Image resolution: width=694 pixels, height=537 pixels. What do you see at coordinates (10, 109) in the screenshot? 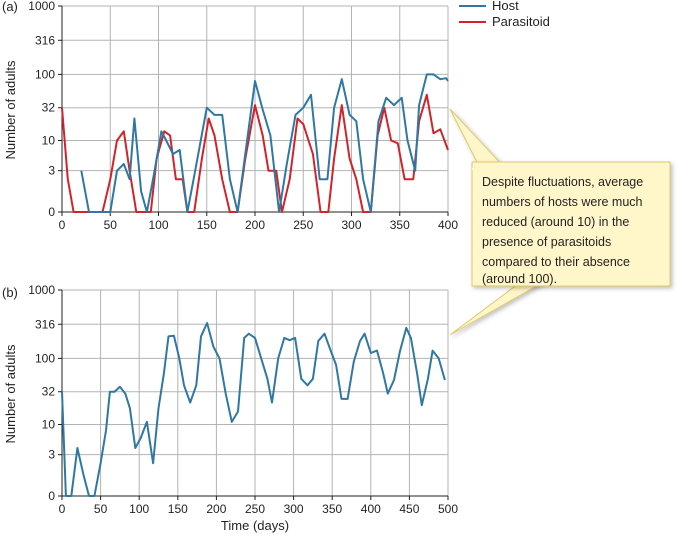
I see `panel-a-y-axis-label: Number of adults` at bounding box center [10, 109].